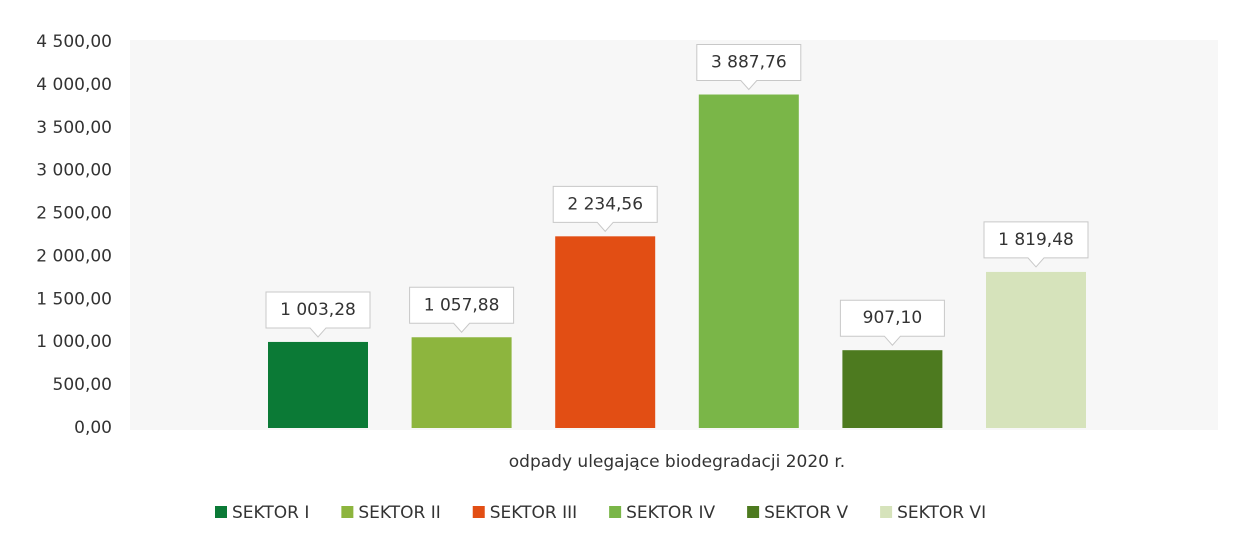 This screenshot has width=1244, height=544. What do you see at coordinates (74, 256) in the screenshot?
I see `y-tick-label: 2 000,00` at bounding box center [74, 256].